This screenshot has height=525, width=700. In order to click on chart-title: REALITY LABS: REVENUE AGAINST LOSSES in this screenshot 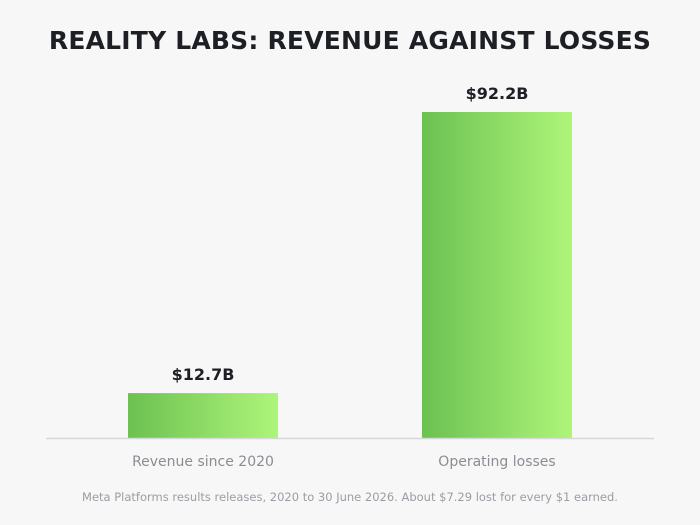, I will do `click(350, 40)`.